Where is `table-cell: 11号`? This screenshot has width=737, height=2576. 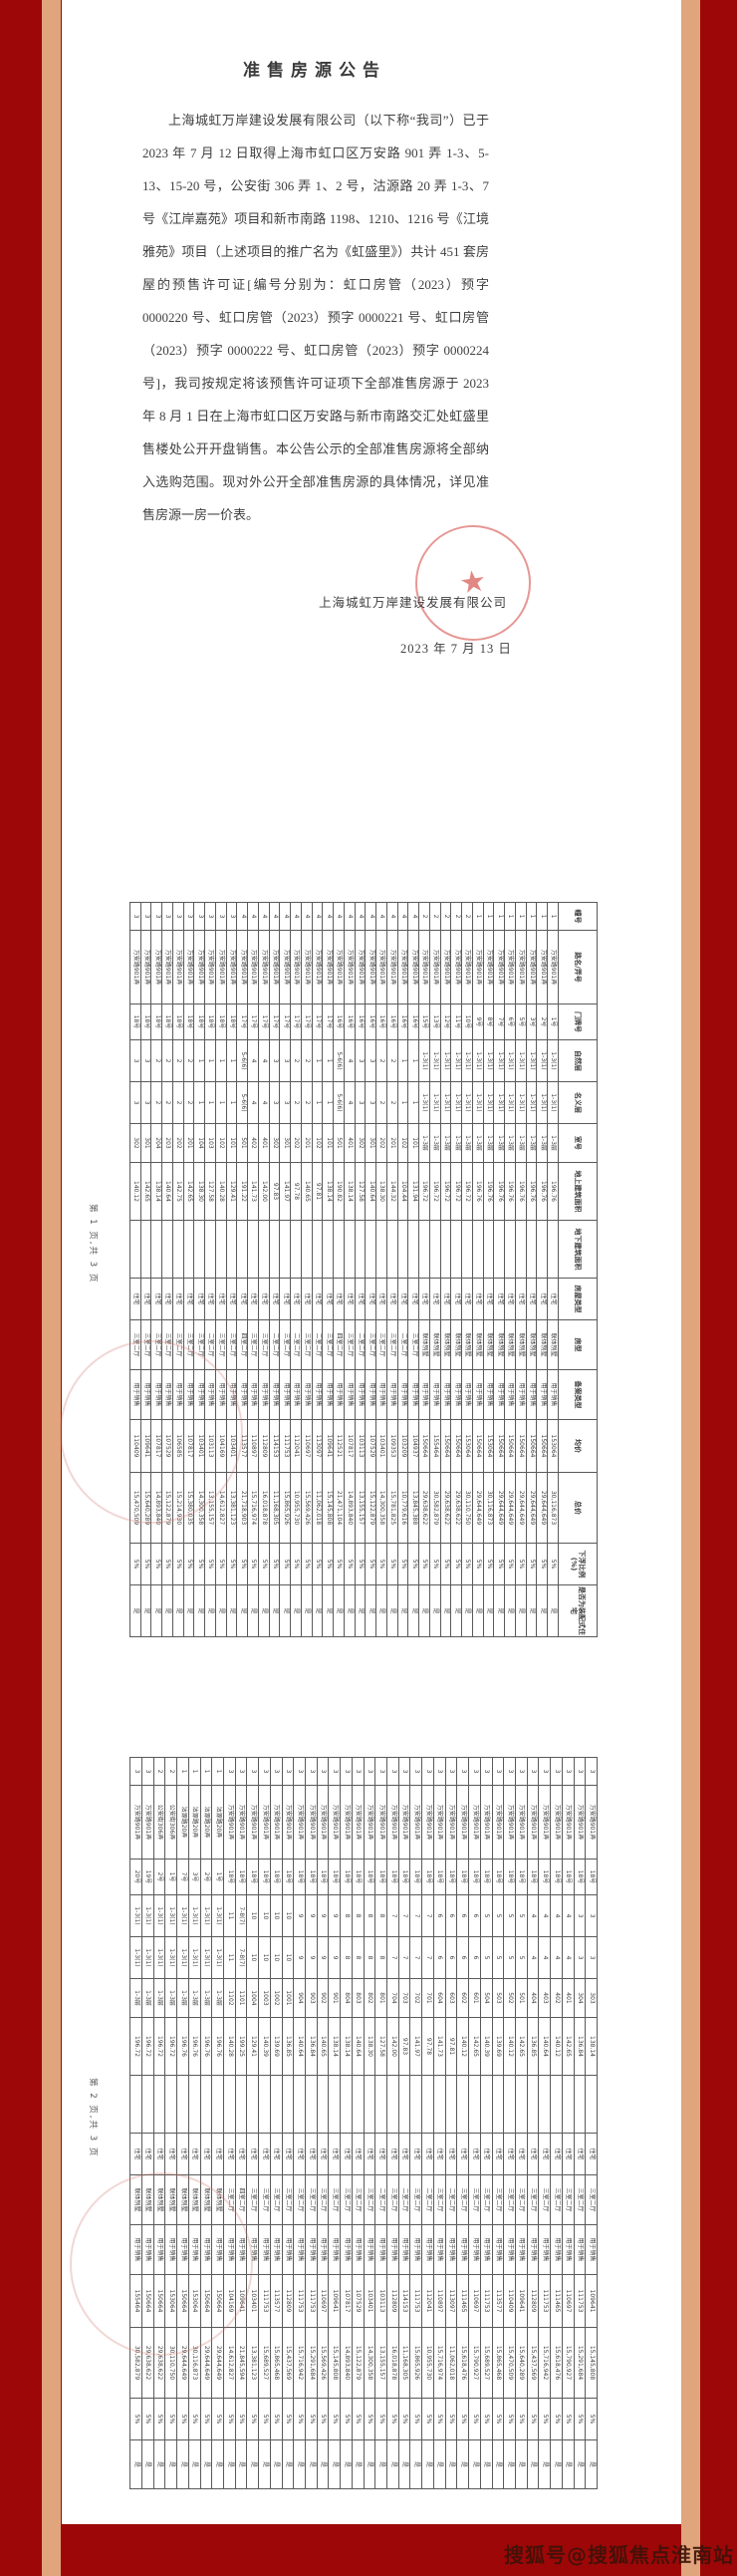
table-cell: 11号 is located at coordinates (457, 1022).